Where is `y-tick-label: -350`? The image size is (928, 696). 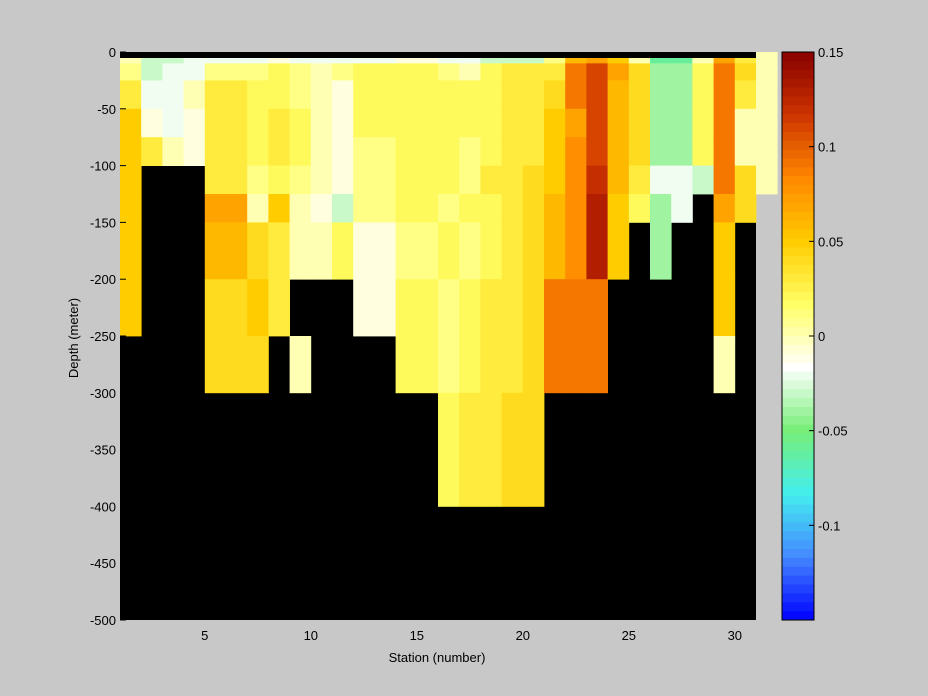
y-tick-label: -350 is located at coordinates (103, 450).